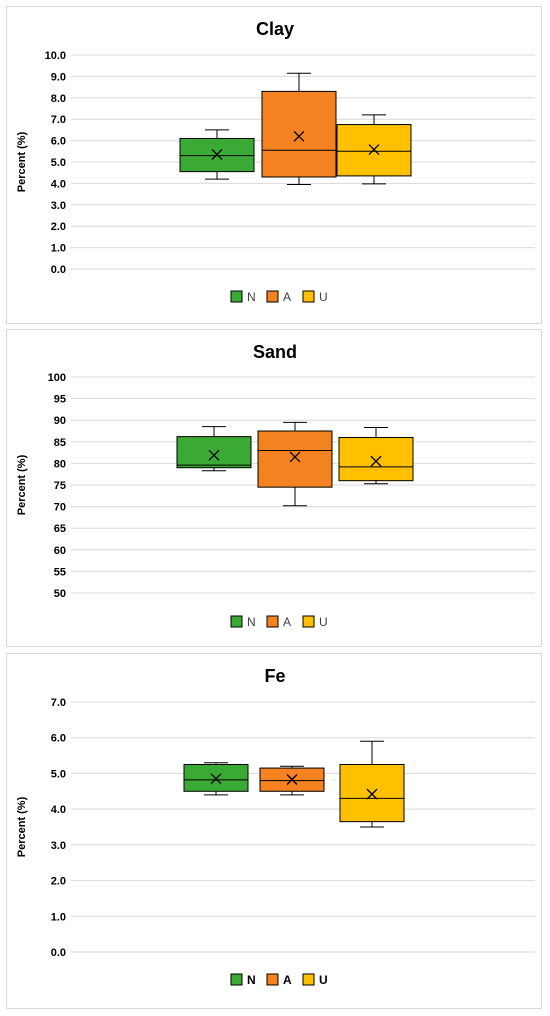 The height and width of the screenshot is (1016, 550). What do you see at coordinates (60, 400) in the screenshot?
I see `y-tick-label: 95` at bounding box center [60, 400].